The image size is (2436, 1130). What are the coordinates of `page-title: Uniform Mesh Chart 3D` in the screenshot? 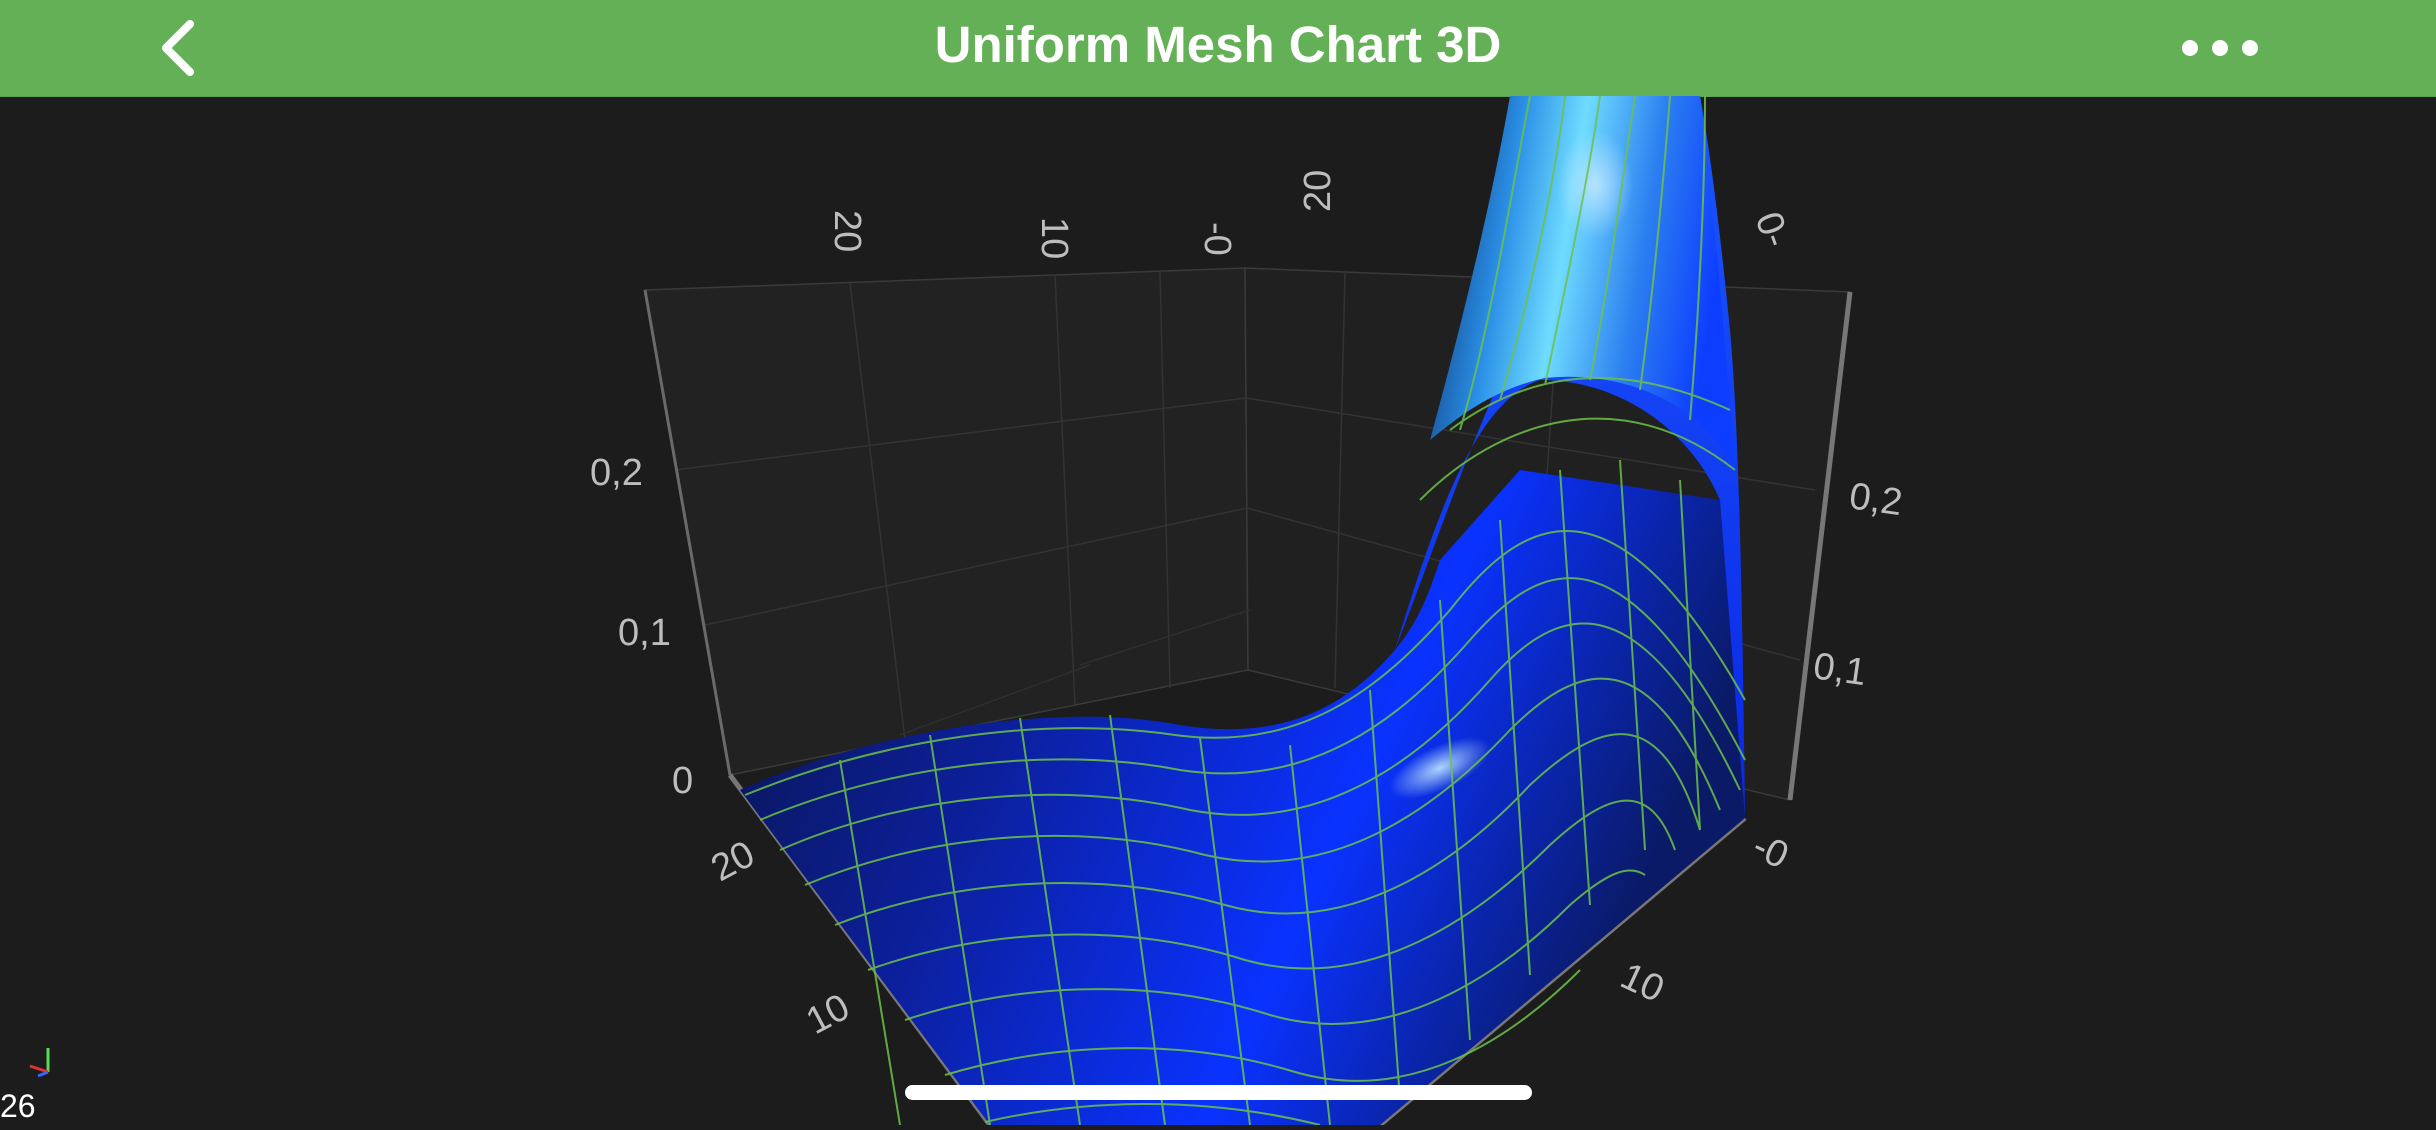 It's located at (1218, 44).